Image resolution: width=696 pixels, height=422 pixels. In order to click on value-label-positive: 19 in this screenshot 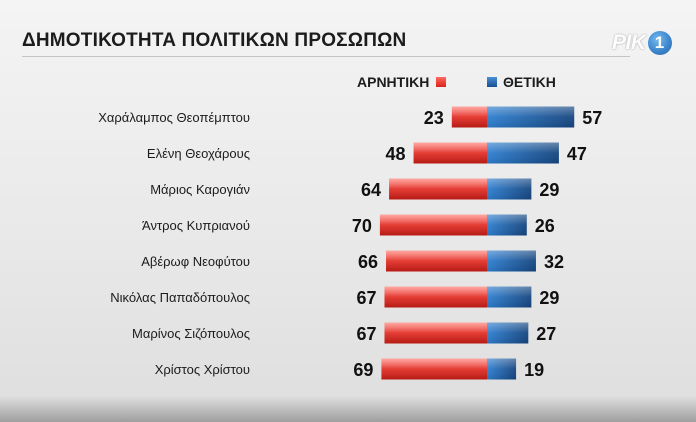, I will do `click(534, 370)`.